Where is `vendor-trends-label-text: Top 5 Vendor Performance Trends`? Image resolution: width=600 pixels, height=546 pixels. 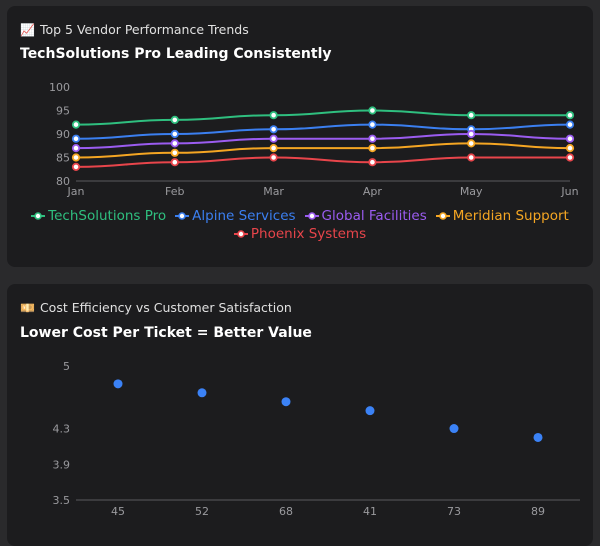
vendor-trends-label-text: Top 5 Vendor Performance Trends is located at coordinates (144, 29).